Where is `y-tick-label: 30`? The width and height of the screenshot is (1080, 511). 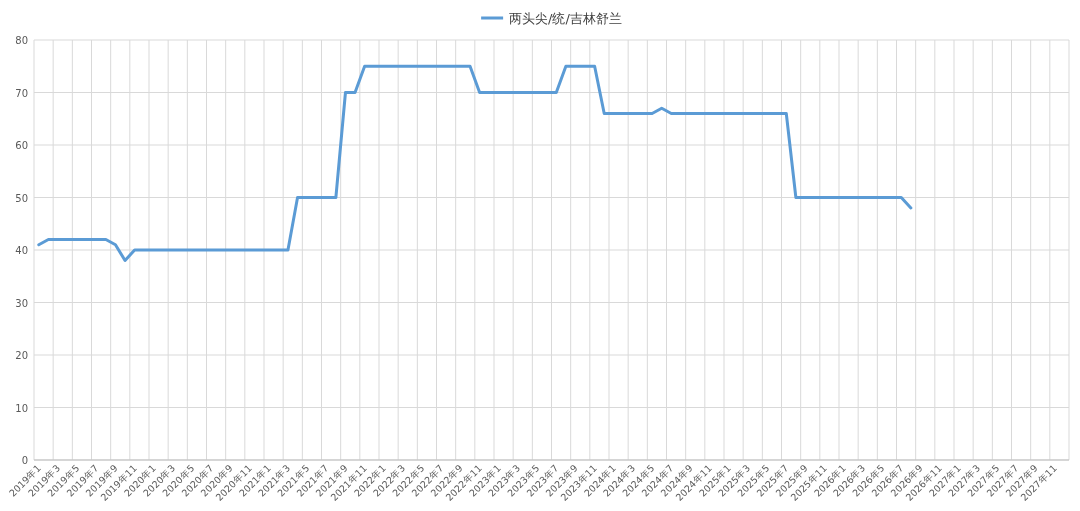 y-tick-label: 30 is located at coordinates (21, 303).